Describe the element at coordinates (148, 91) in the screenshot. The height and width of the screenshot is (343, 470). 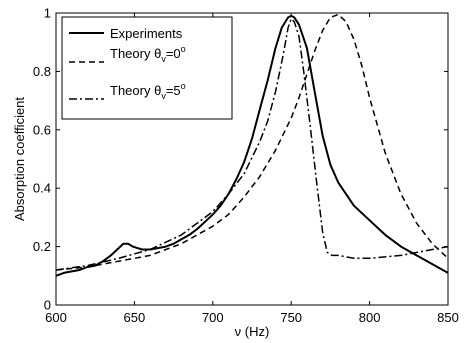
I see `legend-label-theory-5: Theory θv=5o` at that location.